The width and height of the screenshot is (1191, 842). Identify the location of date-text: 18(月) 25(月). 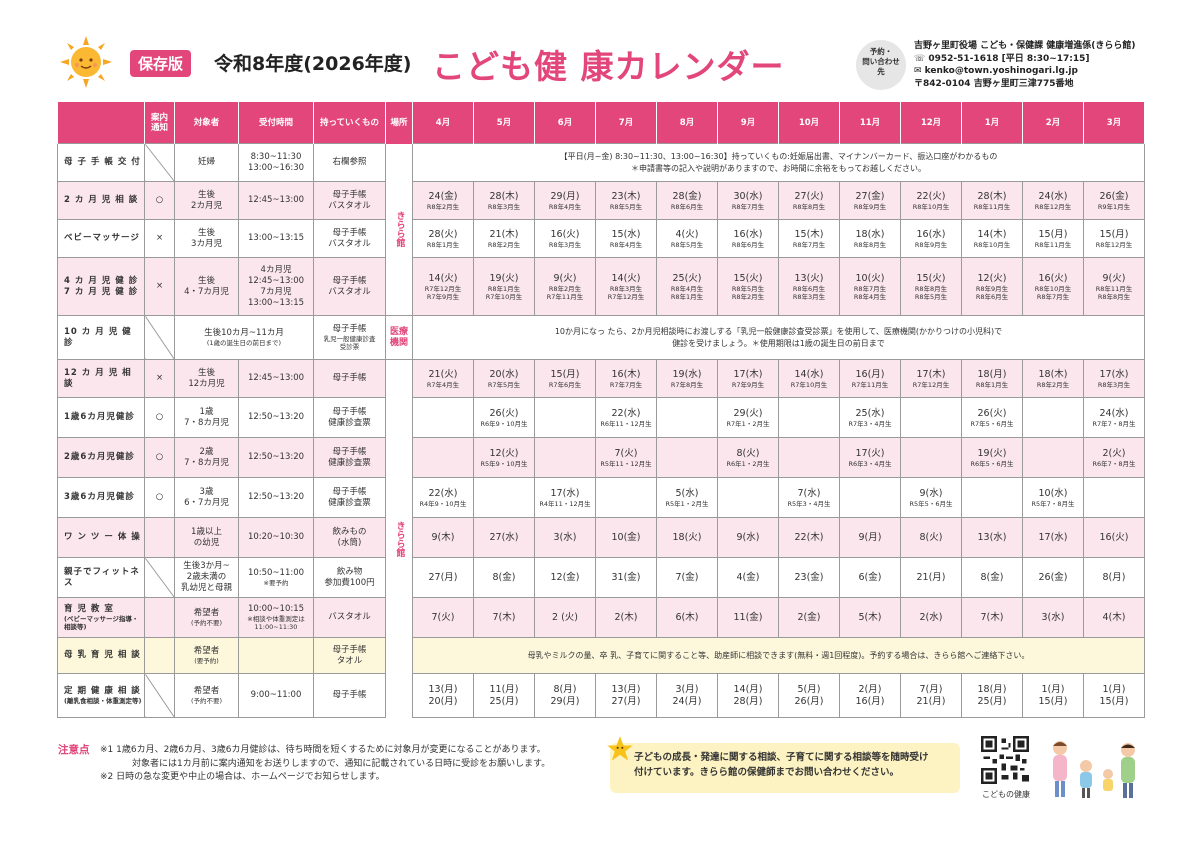
(992, 695).